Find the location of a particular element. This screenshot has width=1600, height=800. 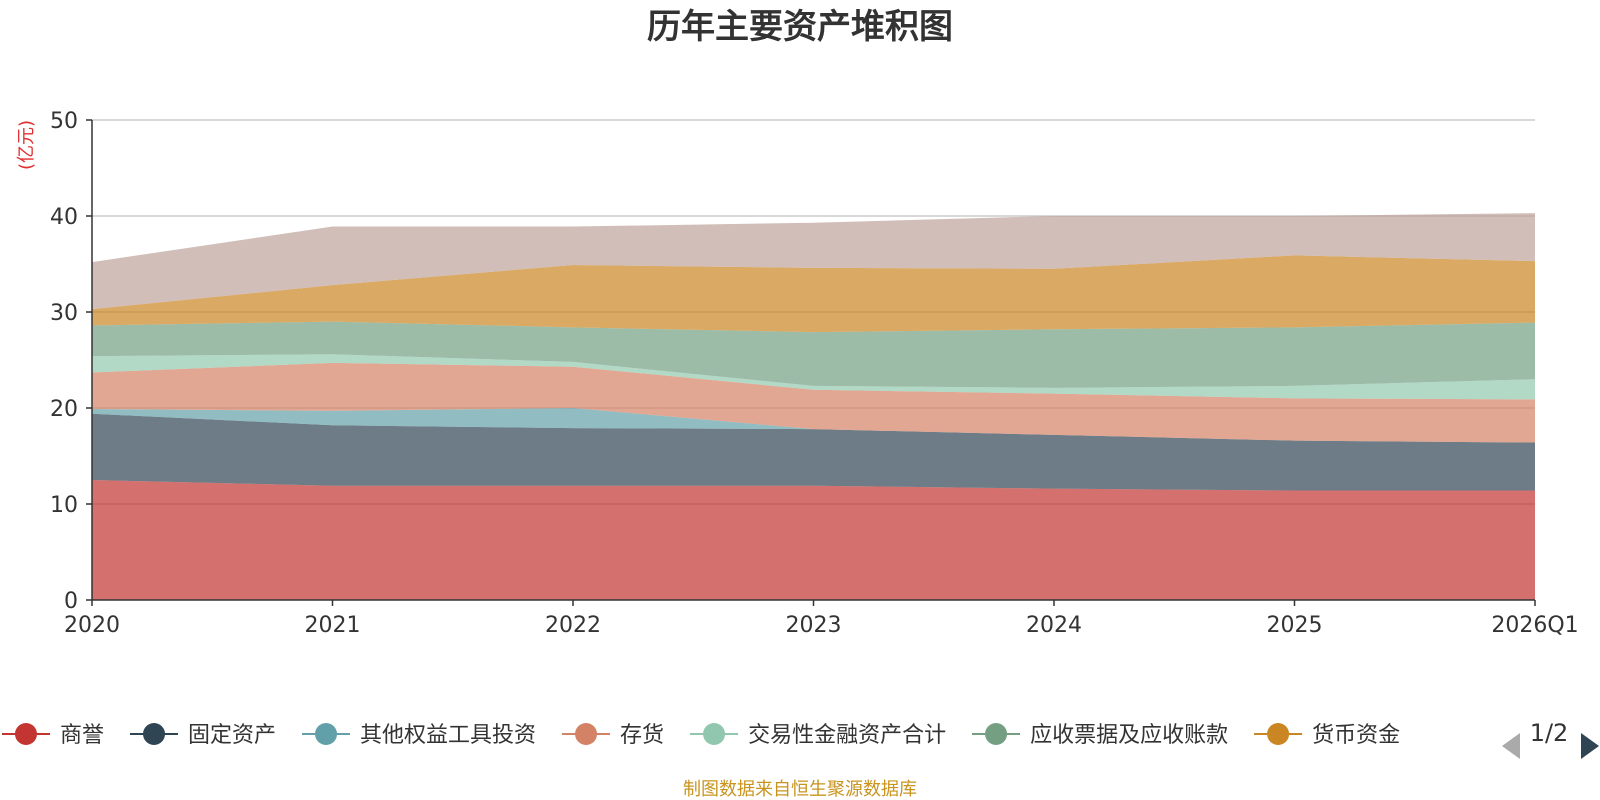

legend-next-page-icon is located at coordinates (1590, 746).